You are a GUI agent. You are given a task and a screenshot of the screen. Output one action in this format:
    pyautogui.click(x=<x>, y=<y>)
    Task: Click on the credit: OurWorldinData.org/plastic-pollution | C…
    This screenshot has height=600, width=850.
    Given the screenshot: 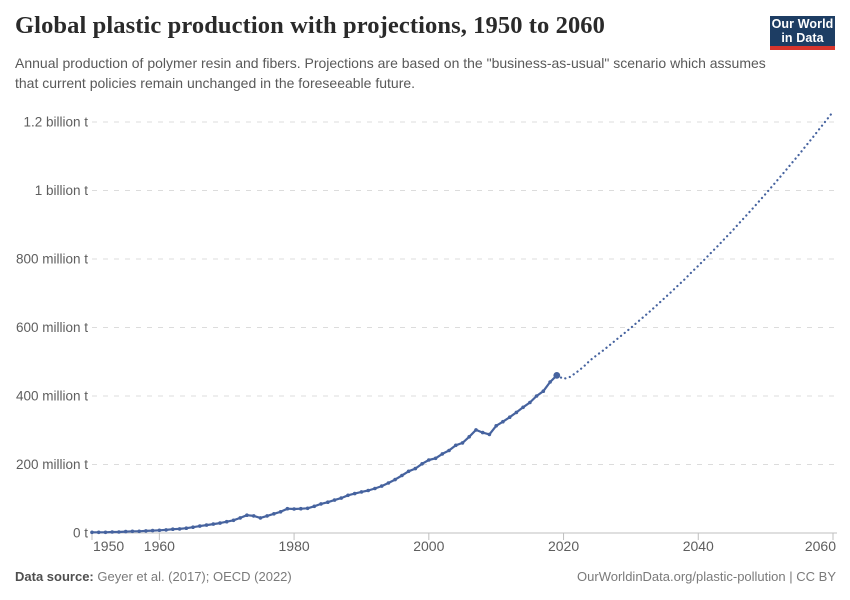 What is the action you would take?
    pyautogui.click(x=706, y=576)
    